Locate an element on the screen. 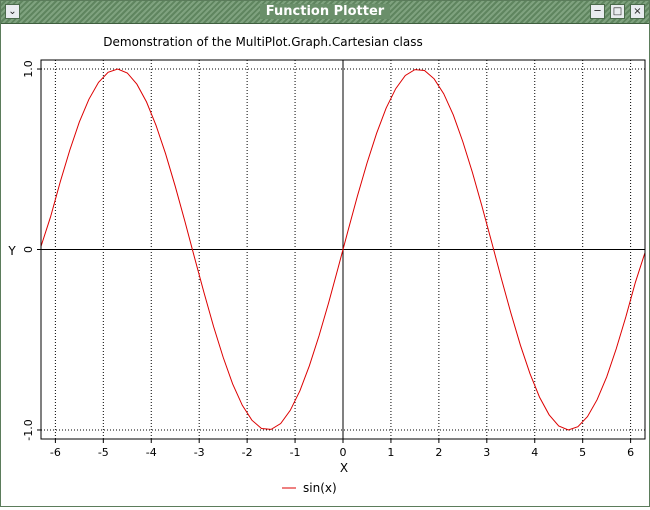 This screenshot has height=510, width=650. chevron-down-icon: ⌄ is located at coordinates (12, 11).